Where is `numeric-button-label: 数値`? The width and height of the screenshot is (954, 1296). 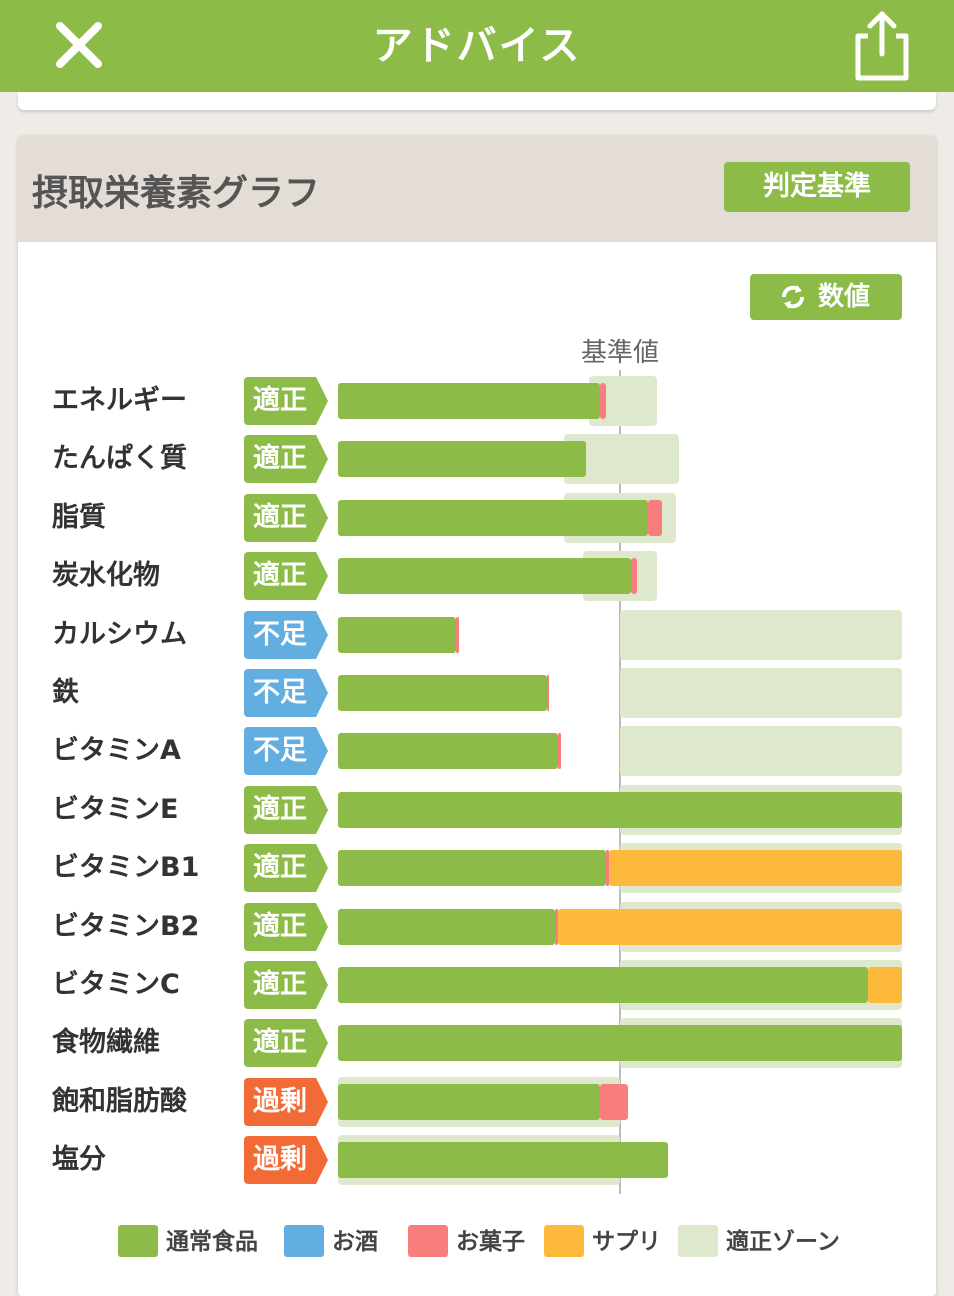
numeric-button-label: 数値 is located at coordinates (844, 297).